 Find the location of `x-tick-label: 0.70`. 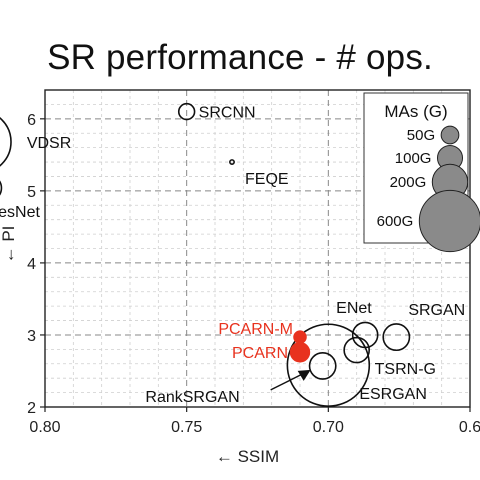

x-tick-label: 0.70 is located at coordinates (328, 427).